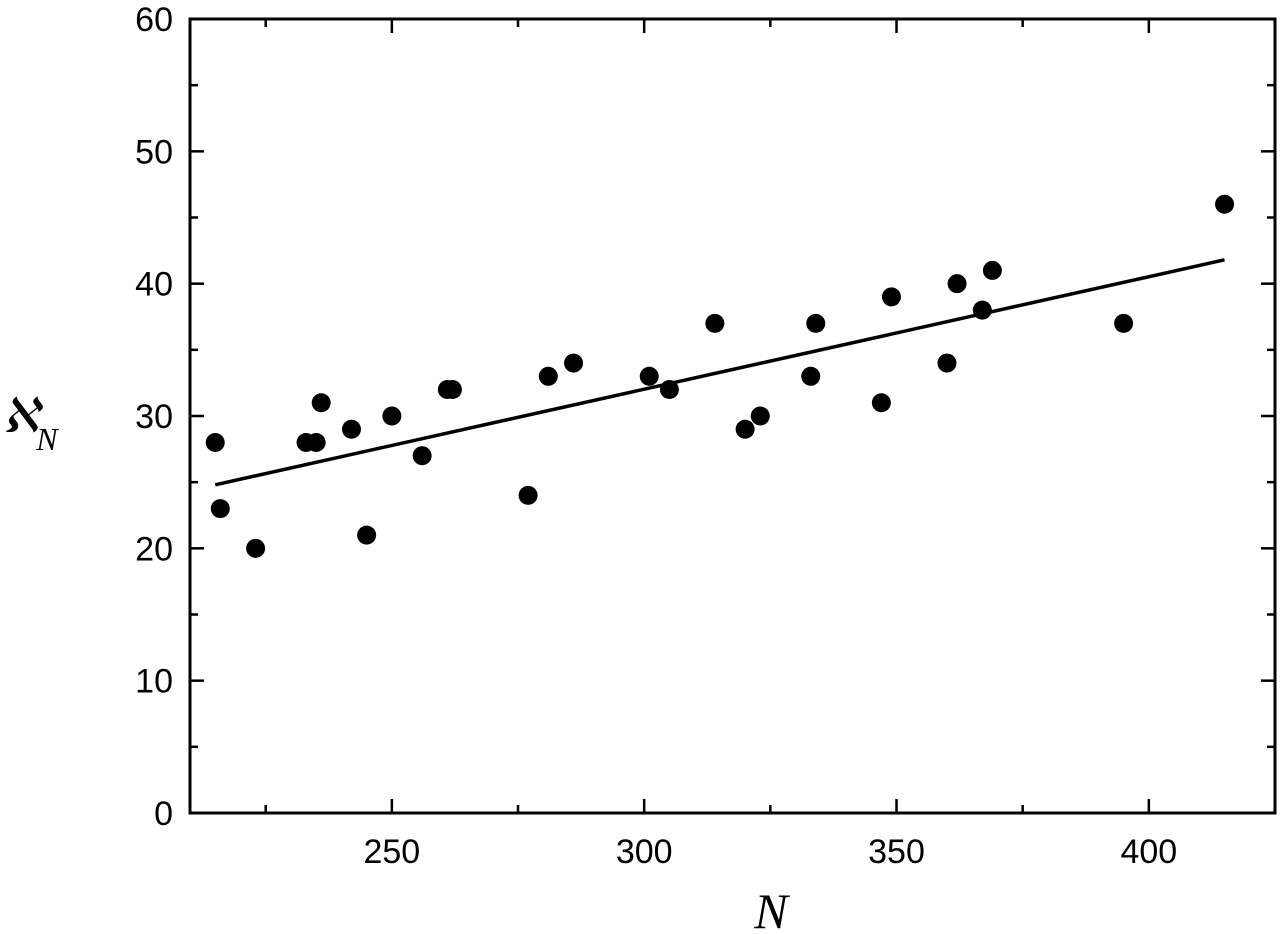  Describe the element at coordinates (154, 549) in the screenshot. I see `y-tick-label: 20` at that location.